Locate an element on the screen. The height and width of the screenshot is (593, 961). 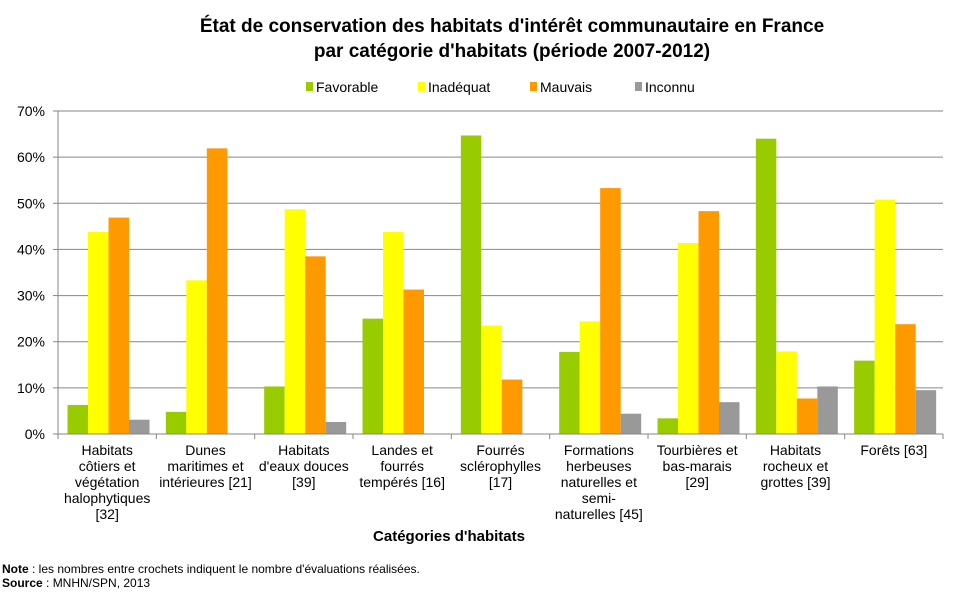
y-axis-ticks: 0% 10% 20% 30% 40% 50% 60% 70% is located at coordinates (37, 272).